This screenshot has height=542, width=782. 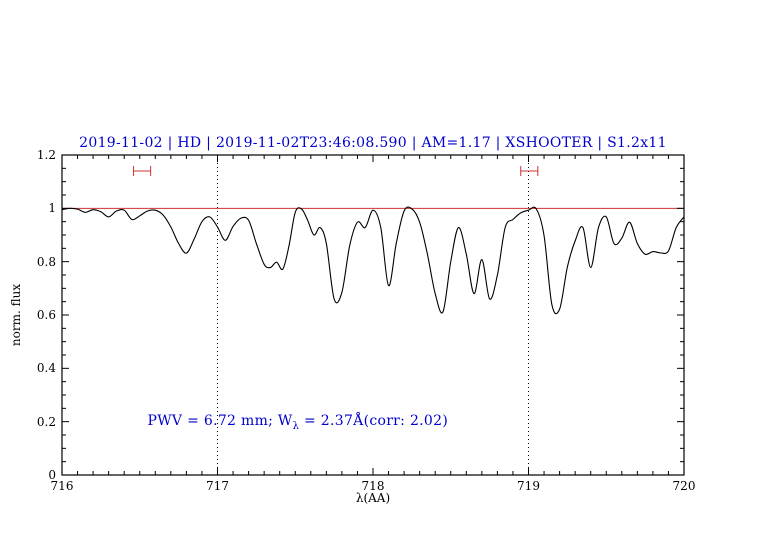 What do you see at coordinates (46, 315) in the screenshot?
I see `y-tick-label: 0.6` at bounding box center [46, 315].